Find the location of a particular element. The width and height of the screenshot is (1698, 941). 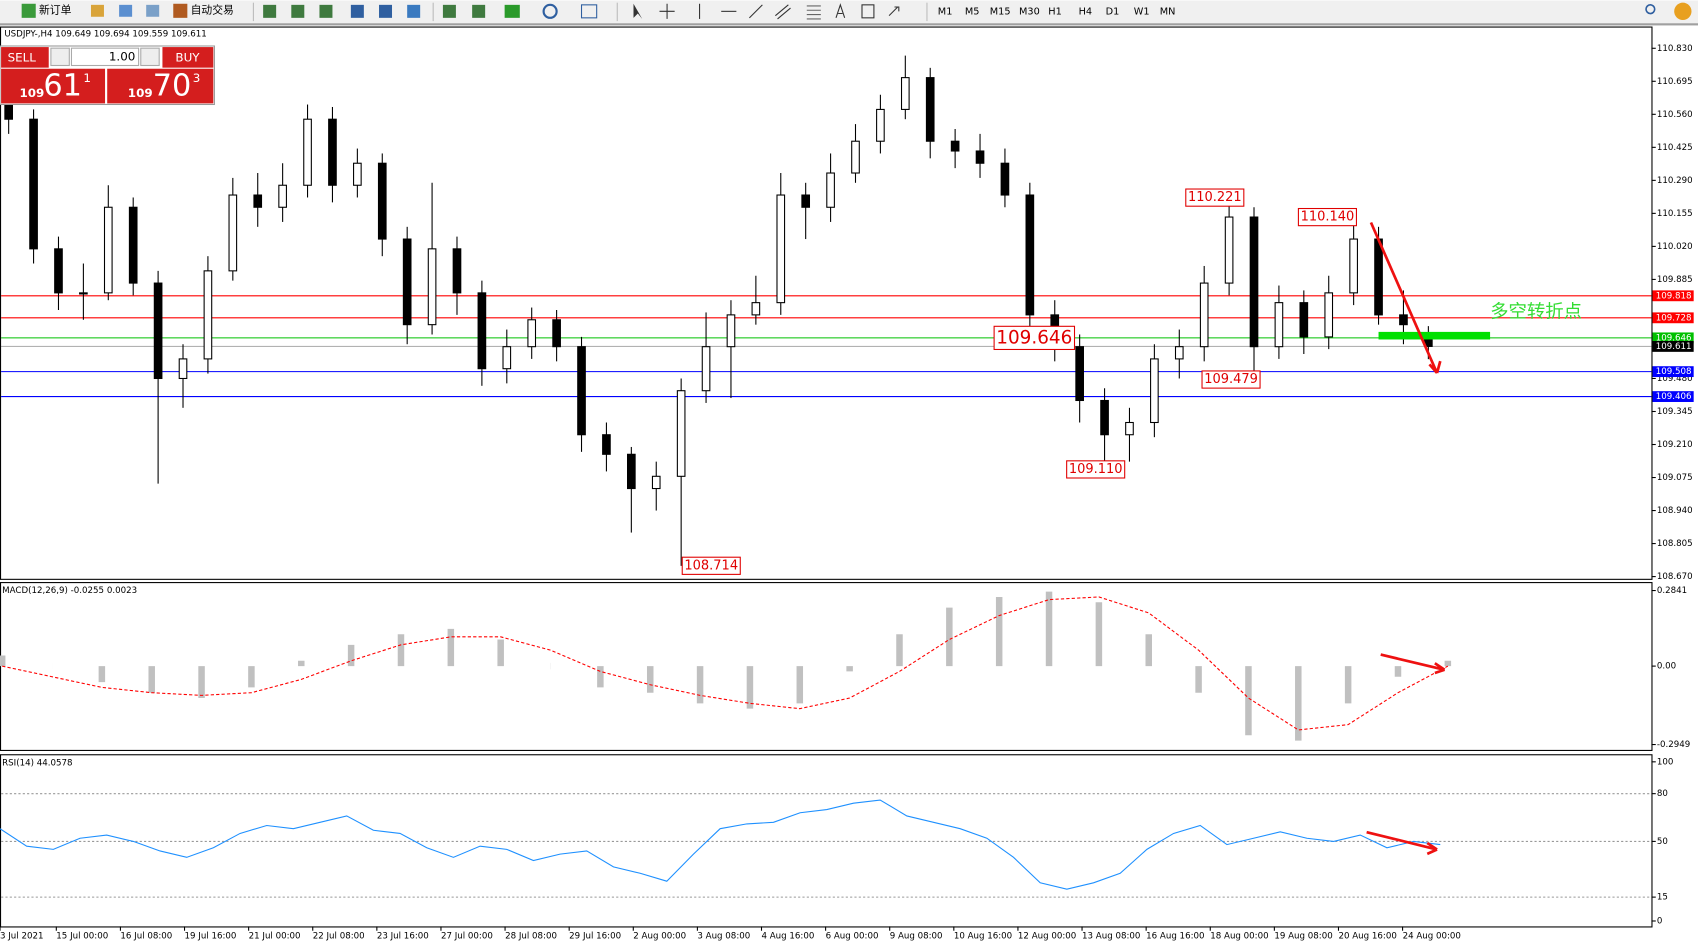

lot-down is located at coordinates (60, 57).